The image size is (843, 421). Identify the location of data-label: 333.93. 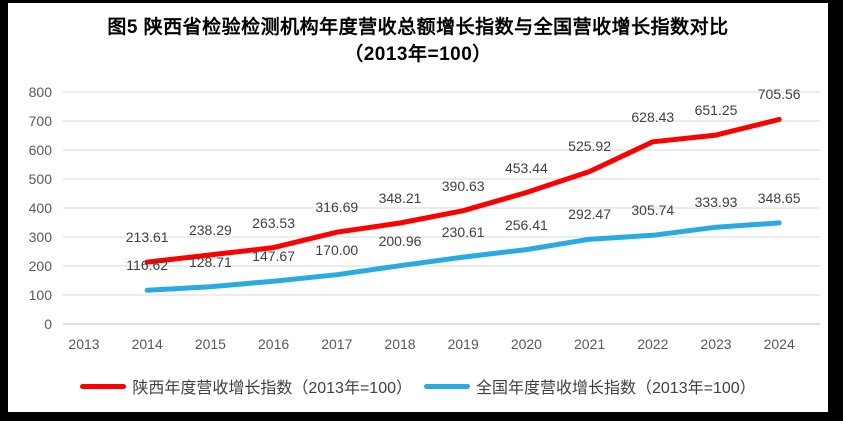
(716, 202).